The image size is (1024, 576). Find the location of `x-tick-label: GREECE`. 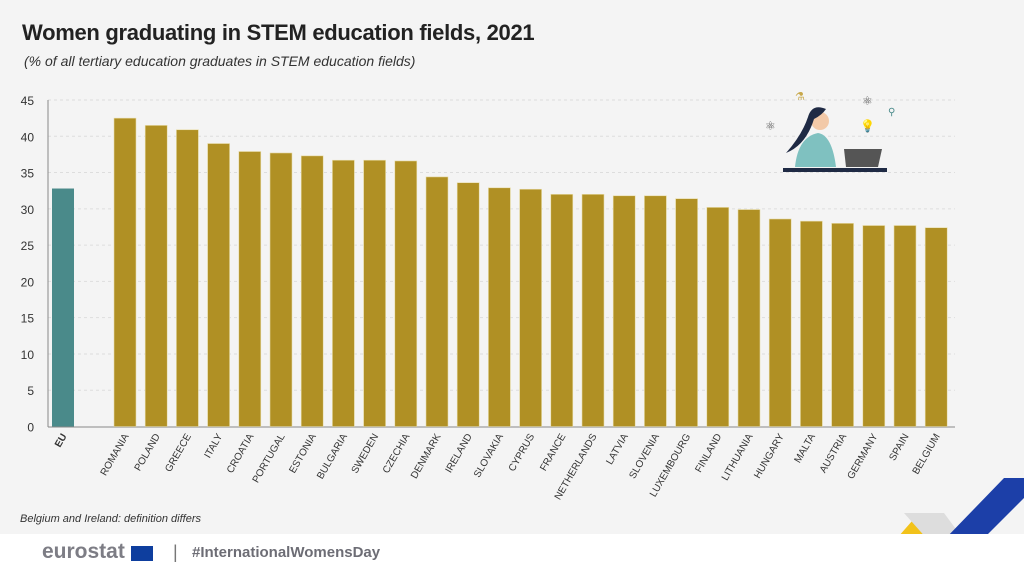

x-tick-label: GREECE is located at coordinates (178, 453).